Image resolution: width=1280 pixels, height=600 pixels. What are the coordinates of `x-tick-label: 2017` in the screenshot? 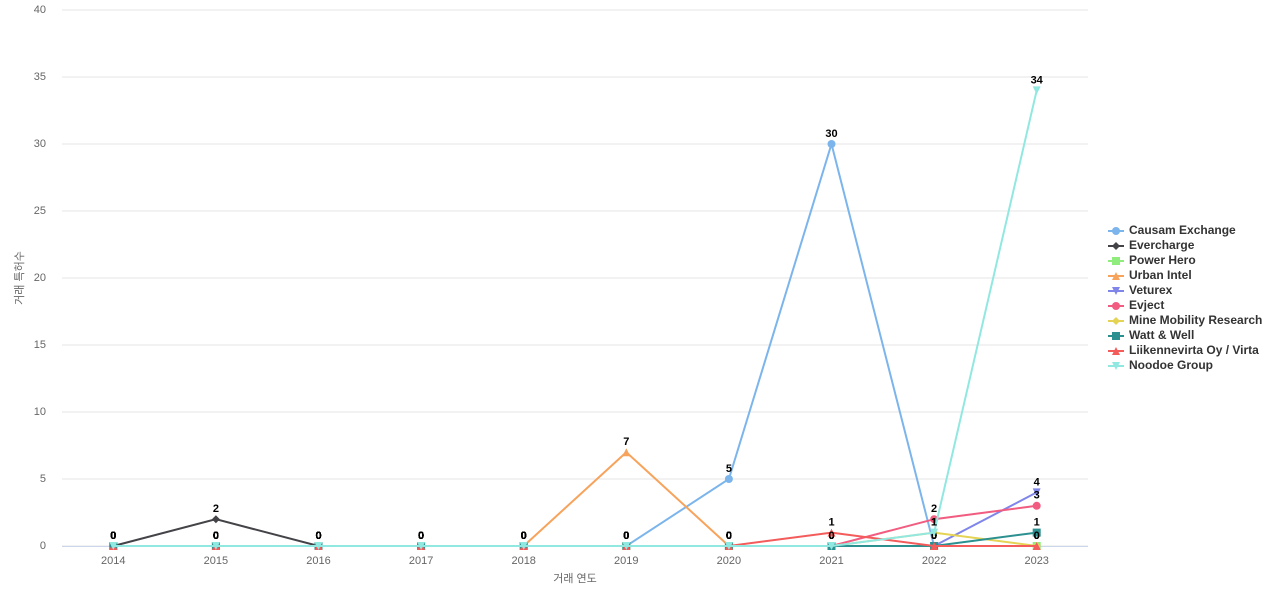 It's located at (421, 561).